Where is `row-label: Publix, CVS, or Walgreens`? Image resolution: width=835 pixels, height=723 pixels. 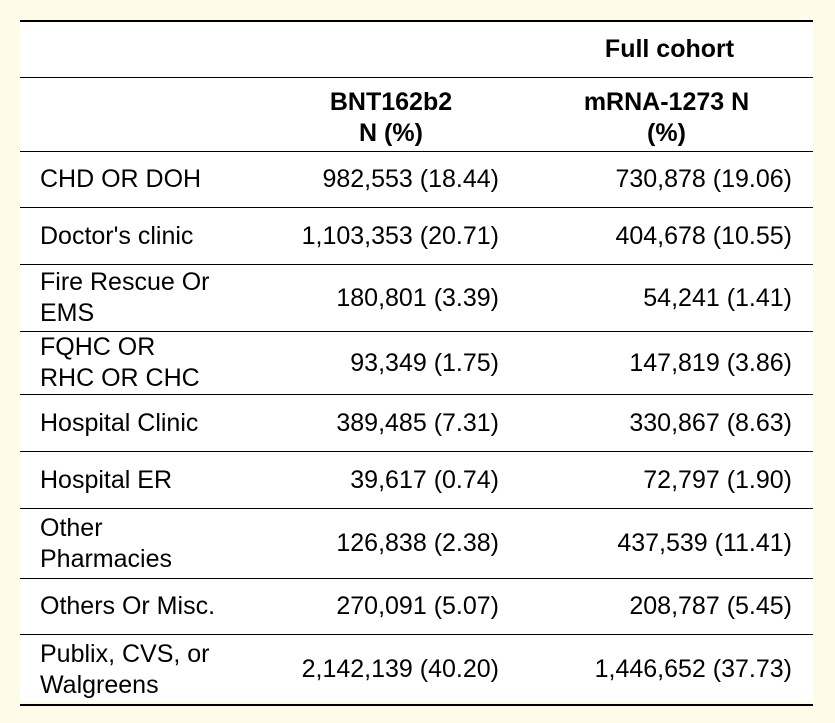
row-label: Publix, CVS, or Walgreens is located at coordinates (141, 670).